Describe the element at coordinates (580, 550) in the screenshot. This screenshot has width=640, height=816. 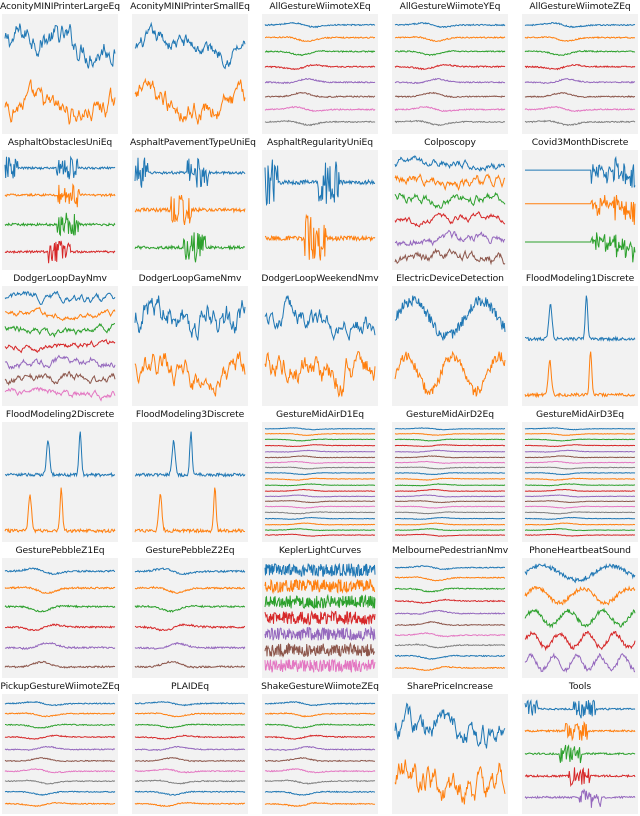
I see `panel-title: PhoneHeartbeatSound` at that location.